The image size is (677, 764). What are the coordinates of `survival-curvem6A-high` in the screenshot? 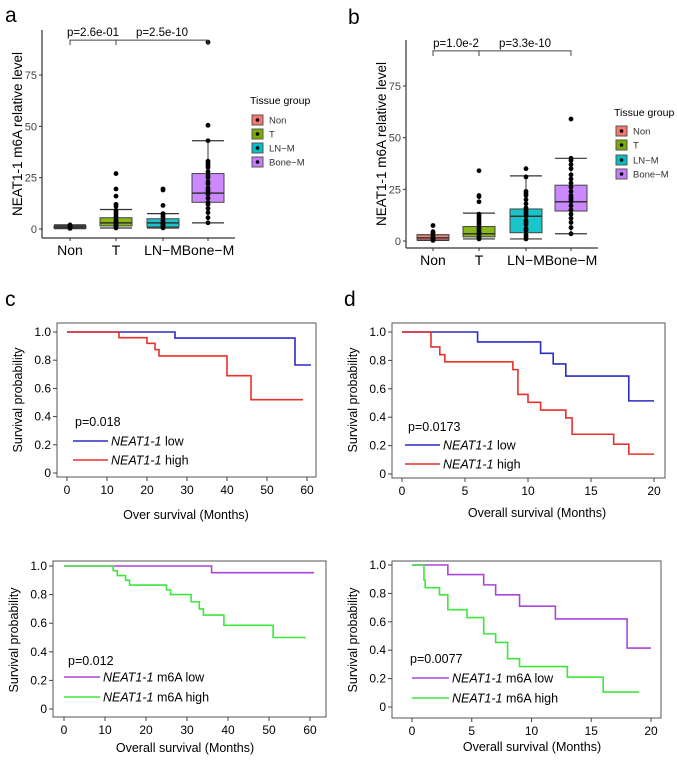 It's located at (526, 628).